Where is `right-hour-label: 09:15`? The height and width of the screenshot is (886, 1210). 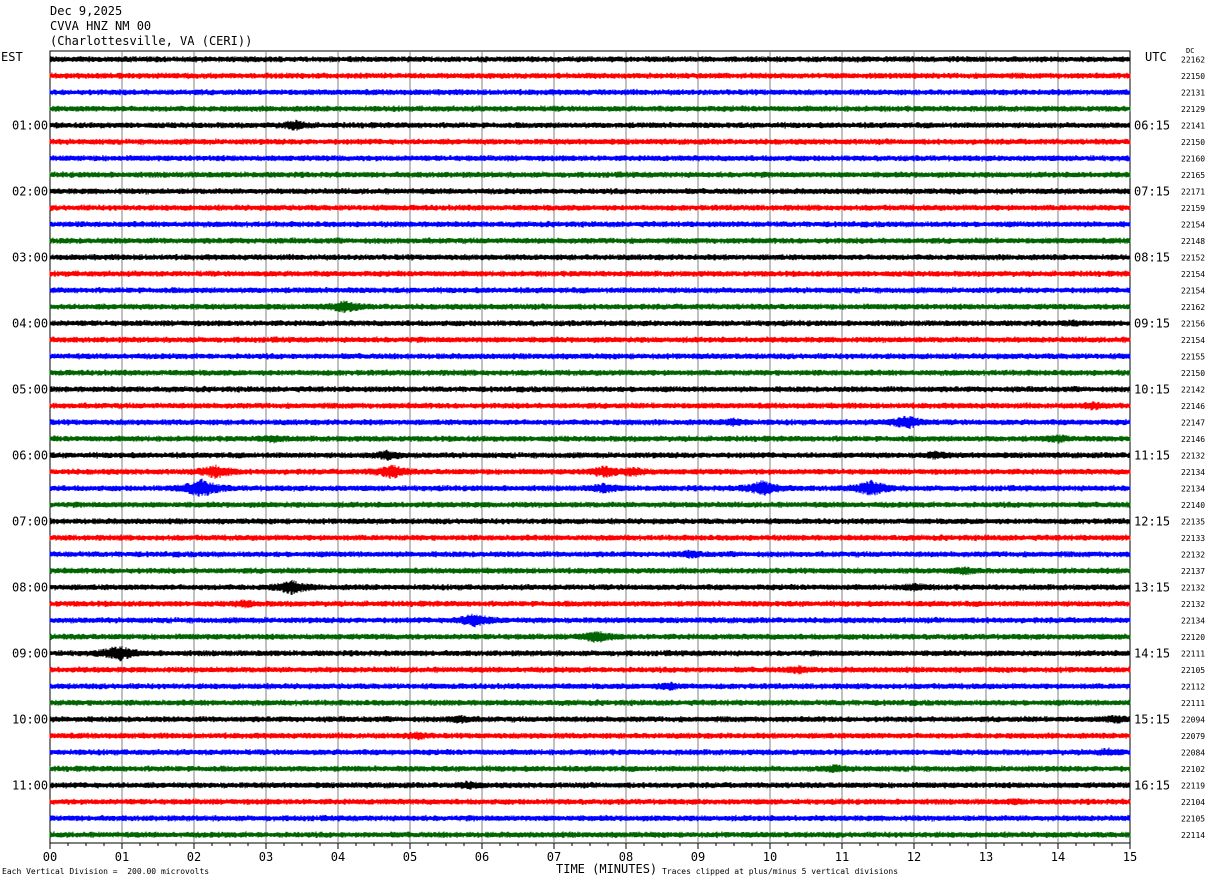
right-hour-label: 09:15 is located at coordinates (1152, 323).